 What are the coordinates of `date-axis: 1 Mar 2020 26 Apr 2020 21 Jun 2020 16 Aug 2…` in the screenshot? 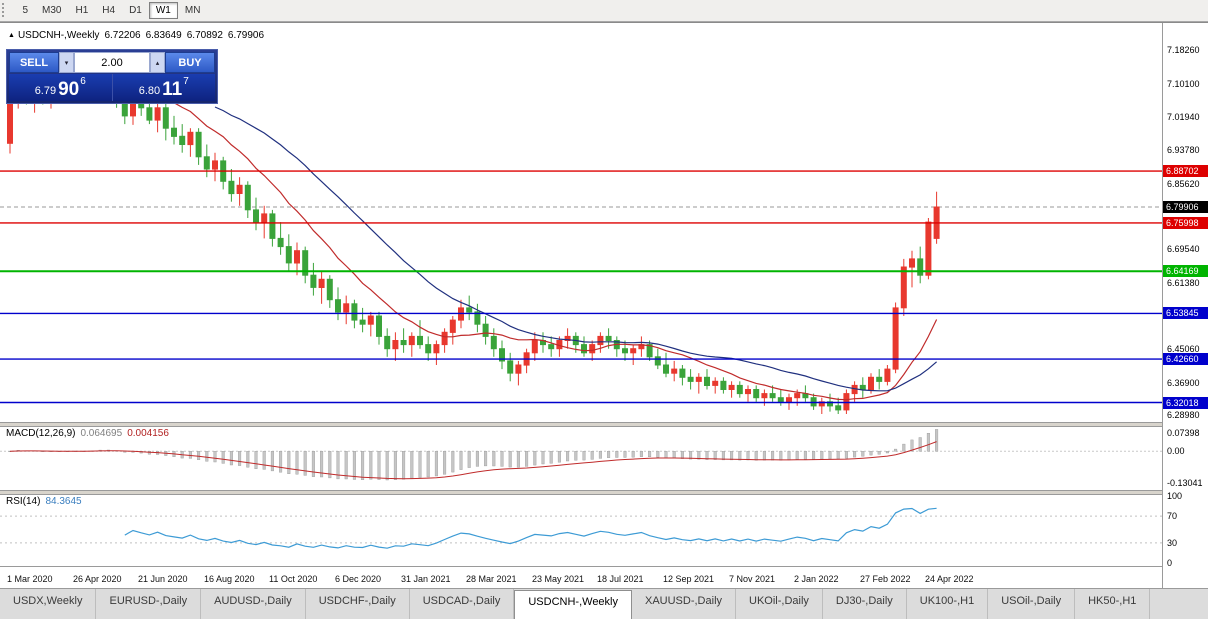 It's located at (581, 578).